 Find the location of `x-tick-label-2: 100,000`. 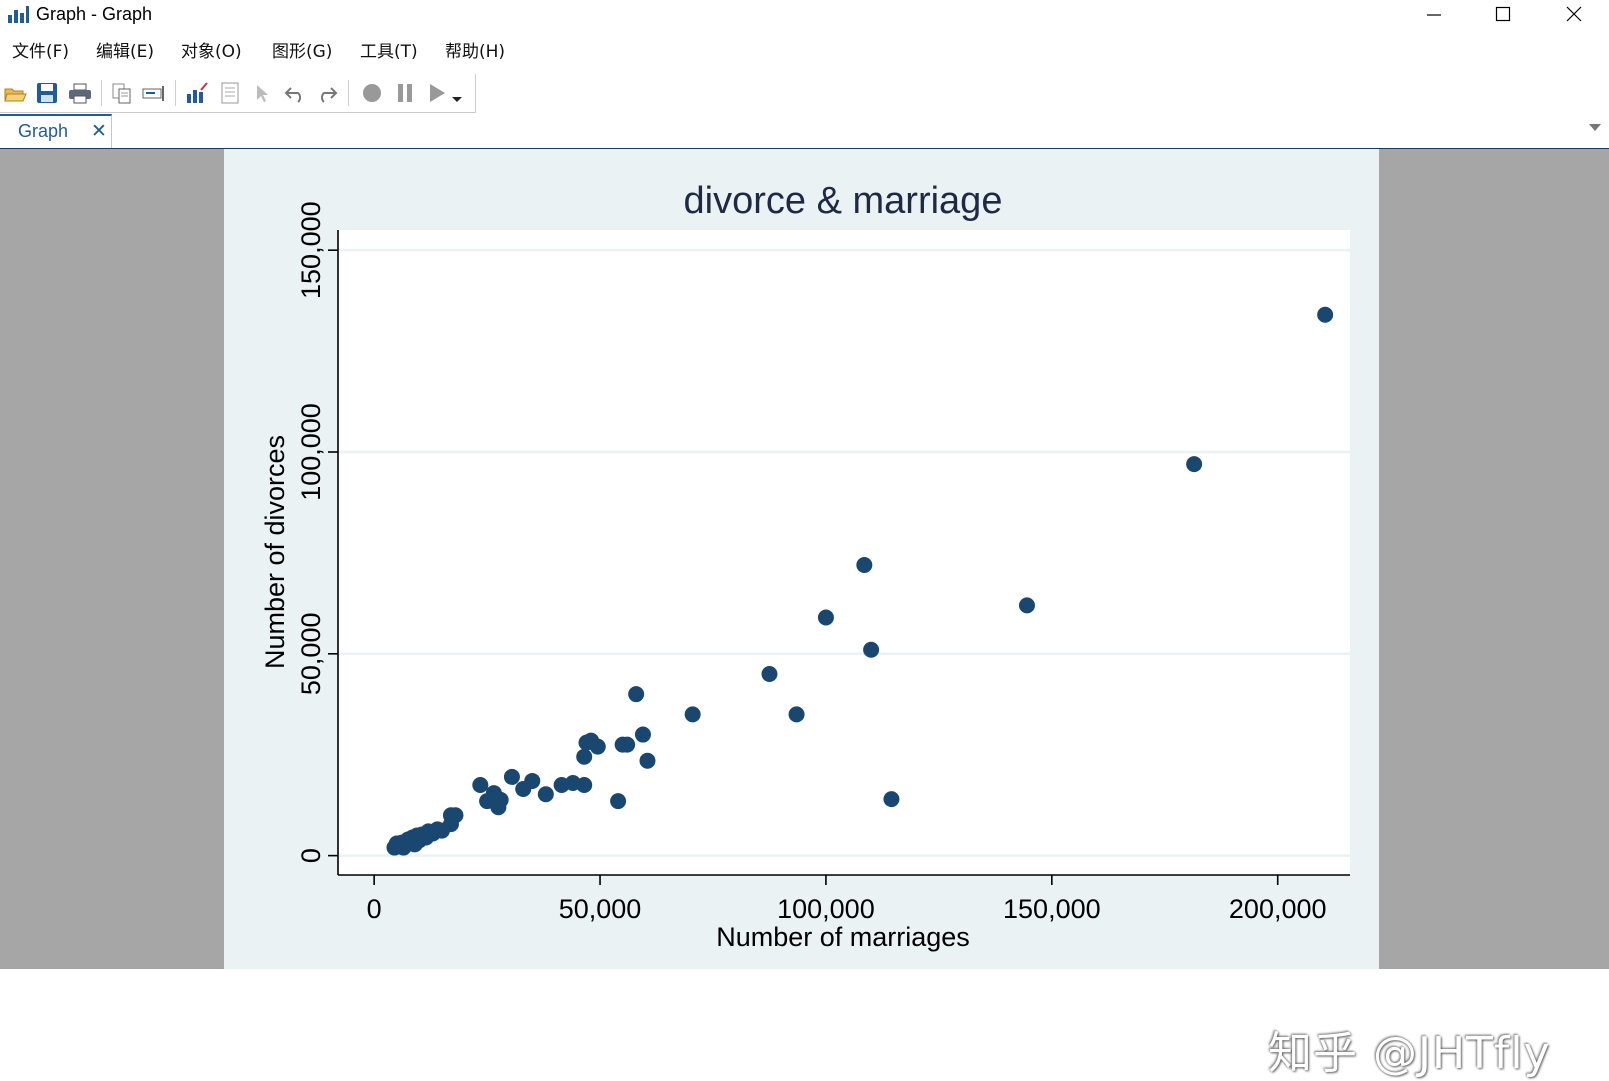

x-tick-label-2: 100,000 is located at coordinates (826, 909).